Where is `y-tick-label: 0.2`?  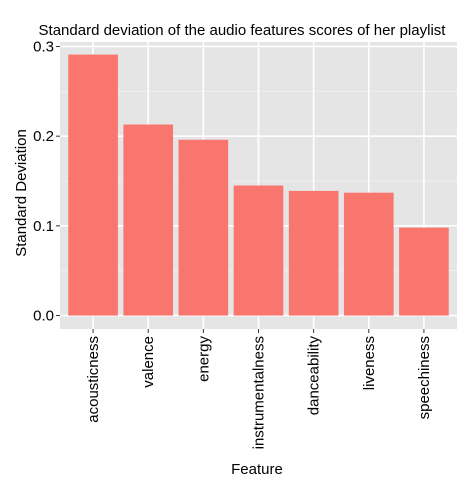 y-tick-label: 0.2 is located at coordinates (43, 136).